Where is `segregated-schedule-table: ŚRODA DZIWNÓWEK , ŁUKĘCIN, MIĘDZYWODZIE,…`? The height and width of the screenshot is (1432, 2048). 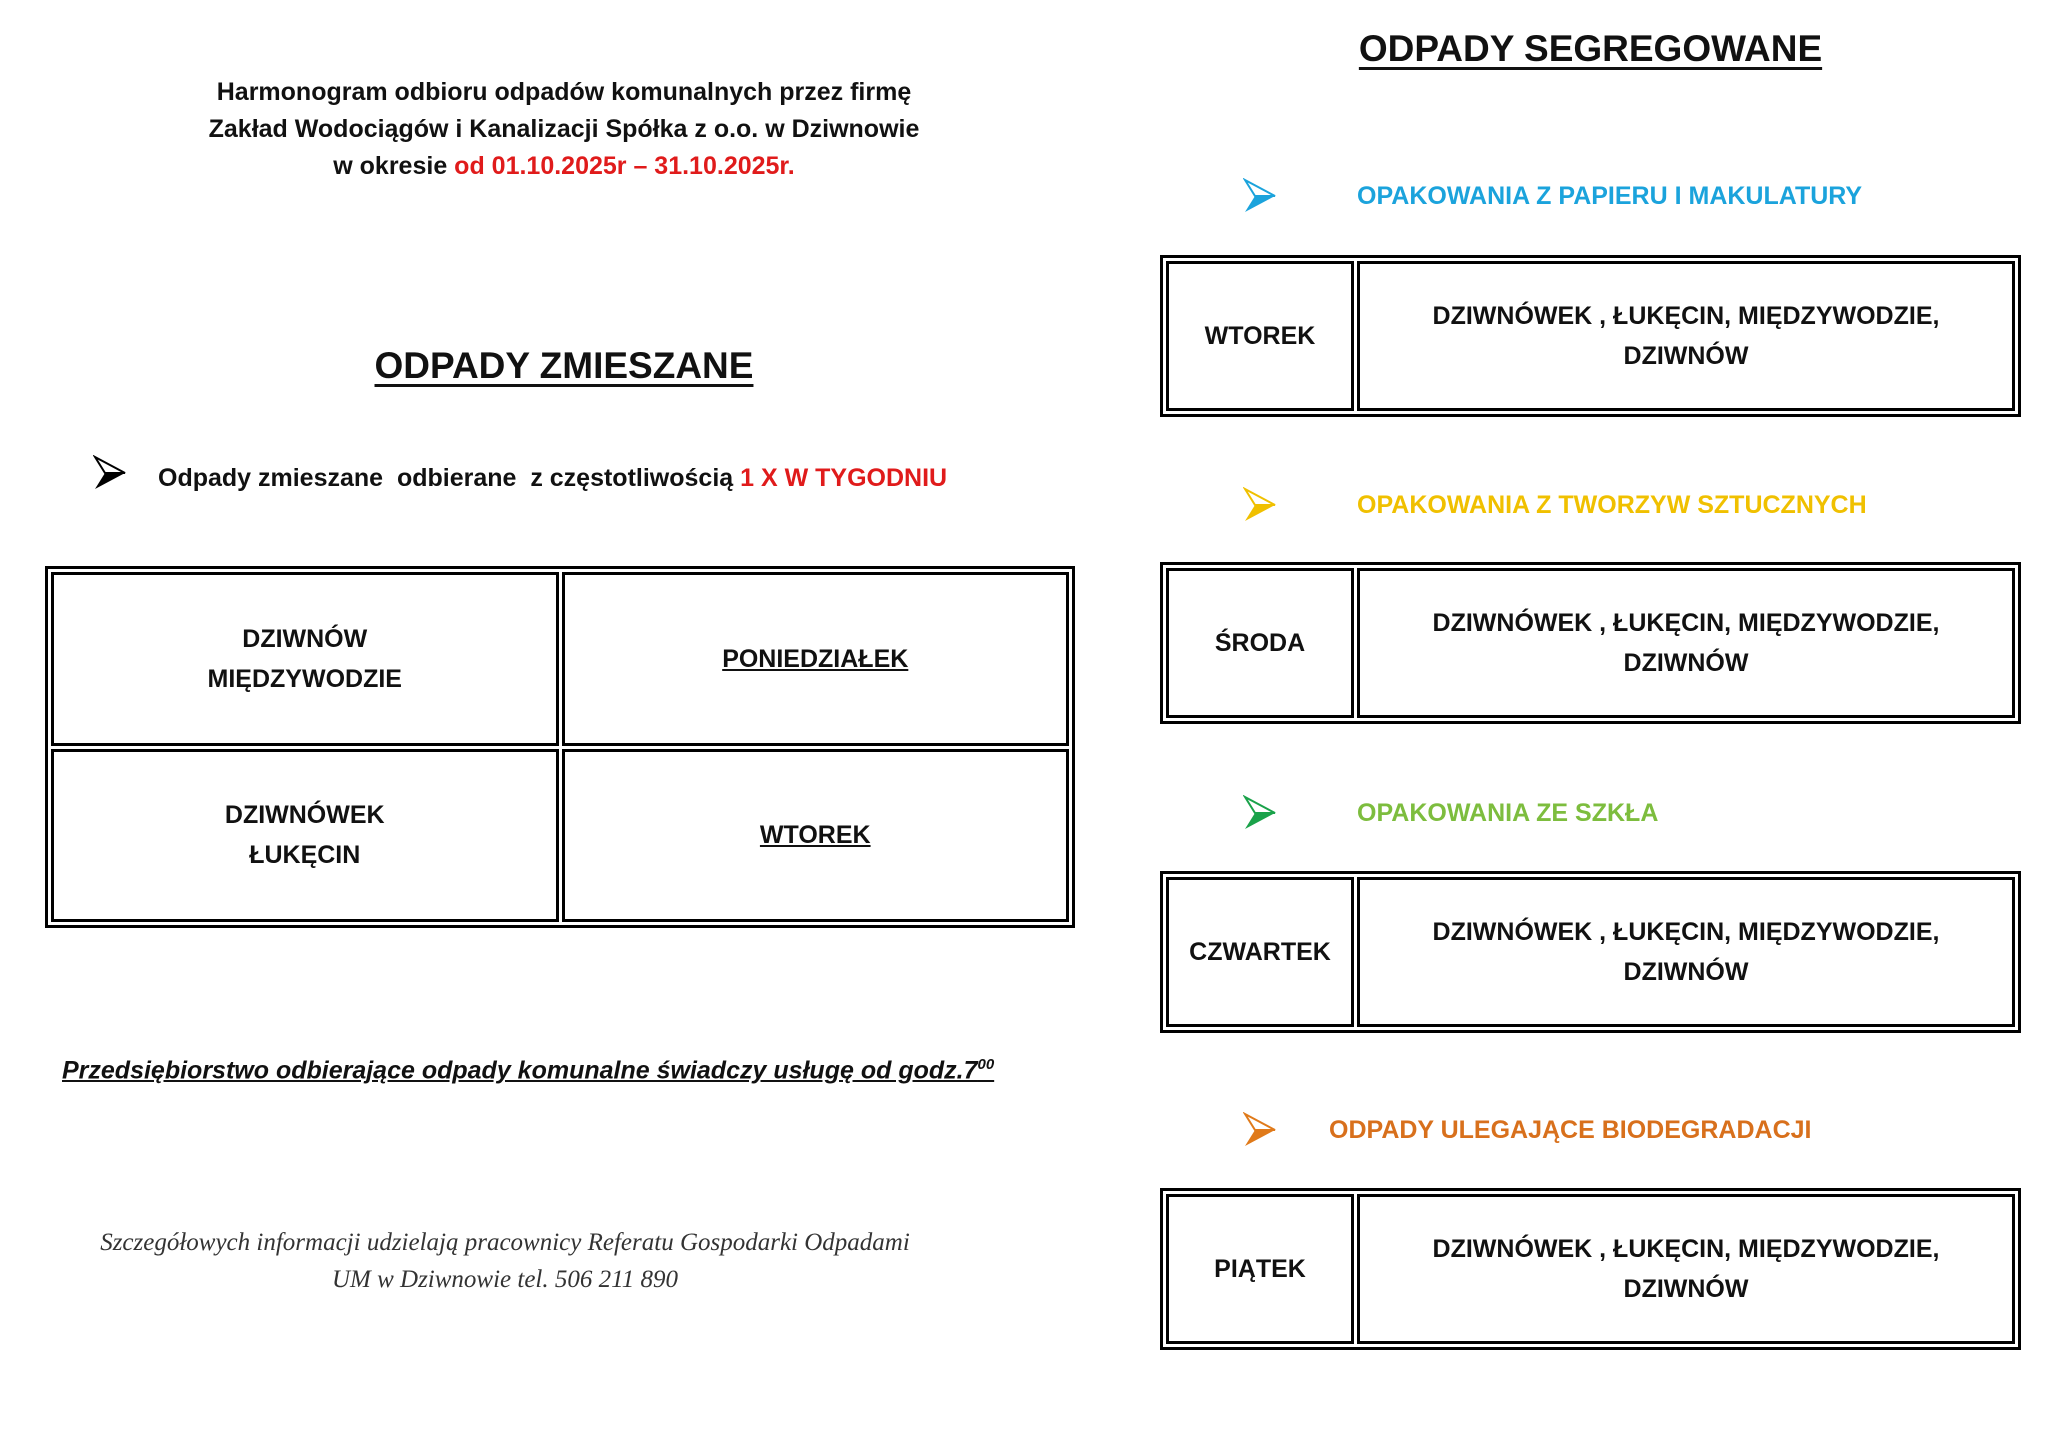 segregated-schedule-table: ŚRODA DZIWNÓWEK , ŁUKĘCIN, MIĘDZYWODZIE,… is located at coordinates (1590, 643).